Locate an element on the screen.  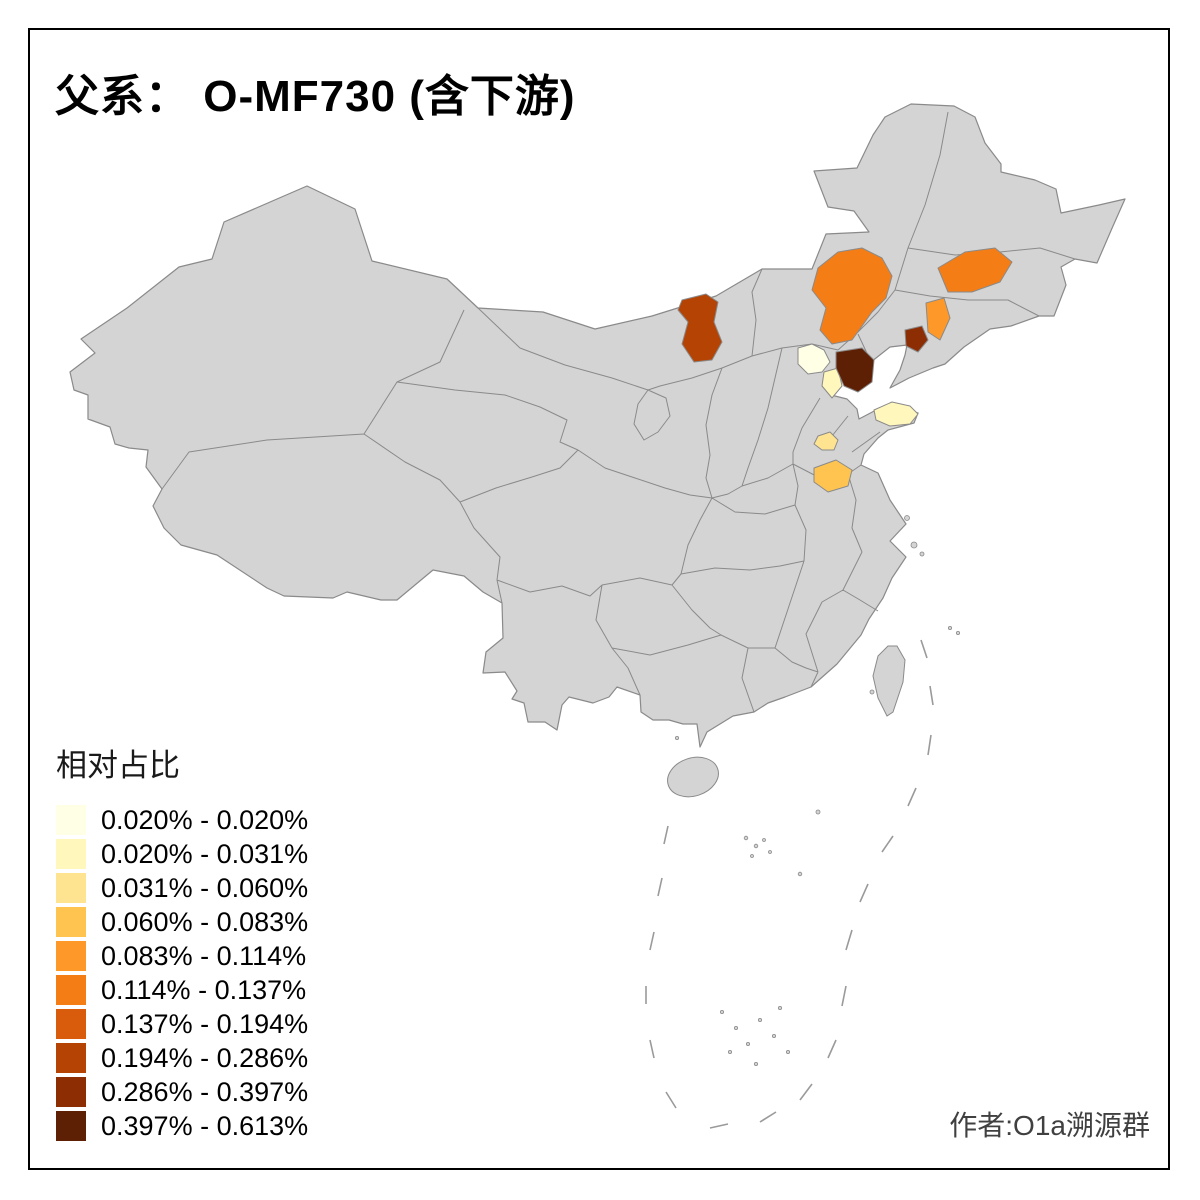
map-title: 父系： O-MF730 (含下游) is located at coordinates (315, 96).